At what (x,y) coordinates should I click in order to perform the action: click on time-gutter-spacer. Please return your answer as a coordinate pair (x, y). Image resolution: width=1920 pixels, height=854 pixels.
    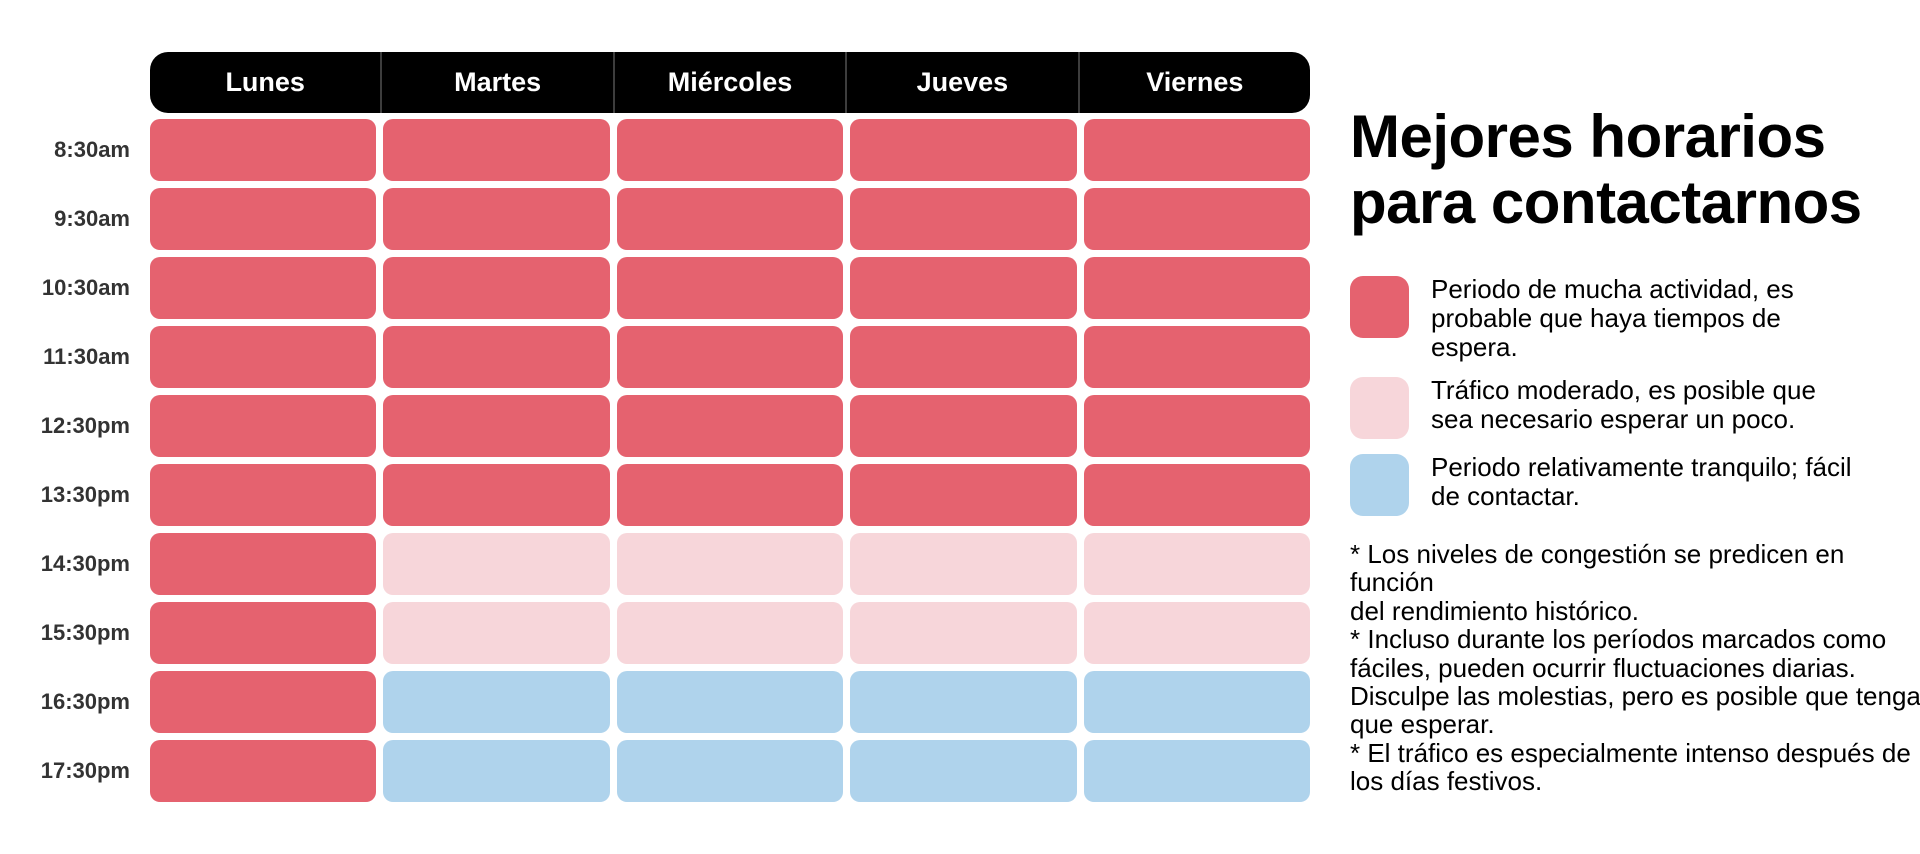
    Looking at the image, I should click on (75, 82).